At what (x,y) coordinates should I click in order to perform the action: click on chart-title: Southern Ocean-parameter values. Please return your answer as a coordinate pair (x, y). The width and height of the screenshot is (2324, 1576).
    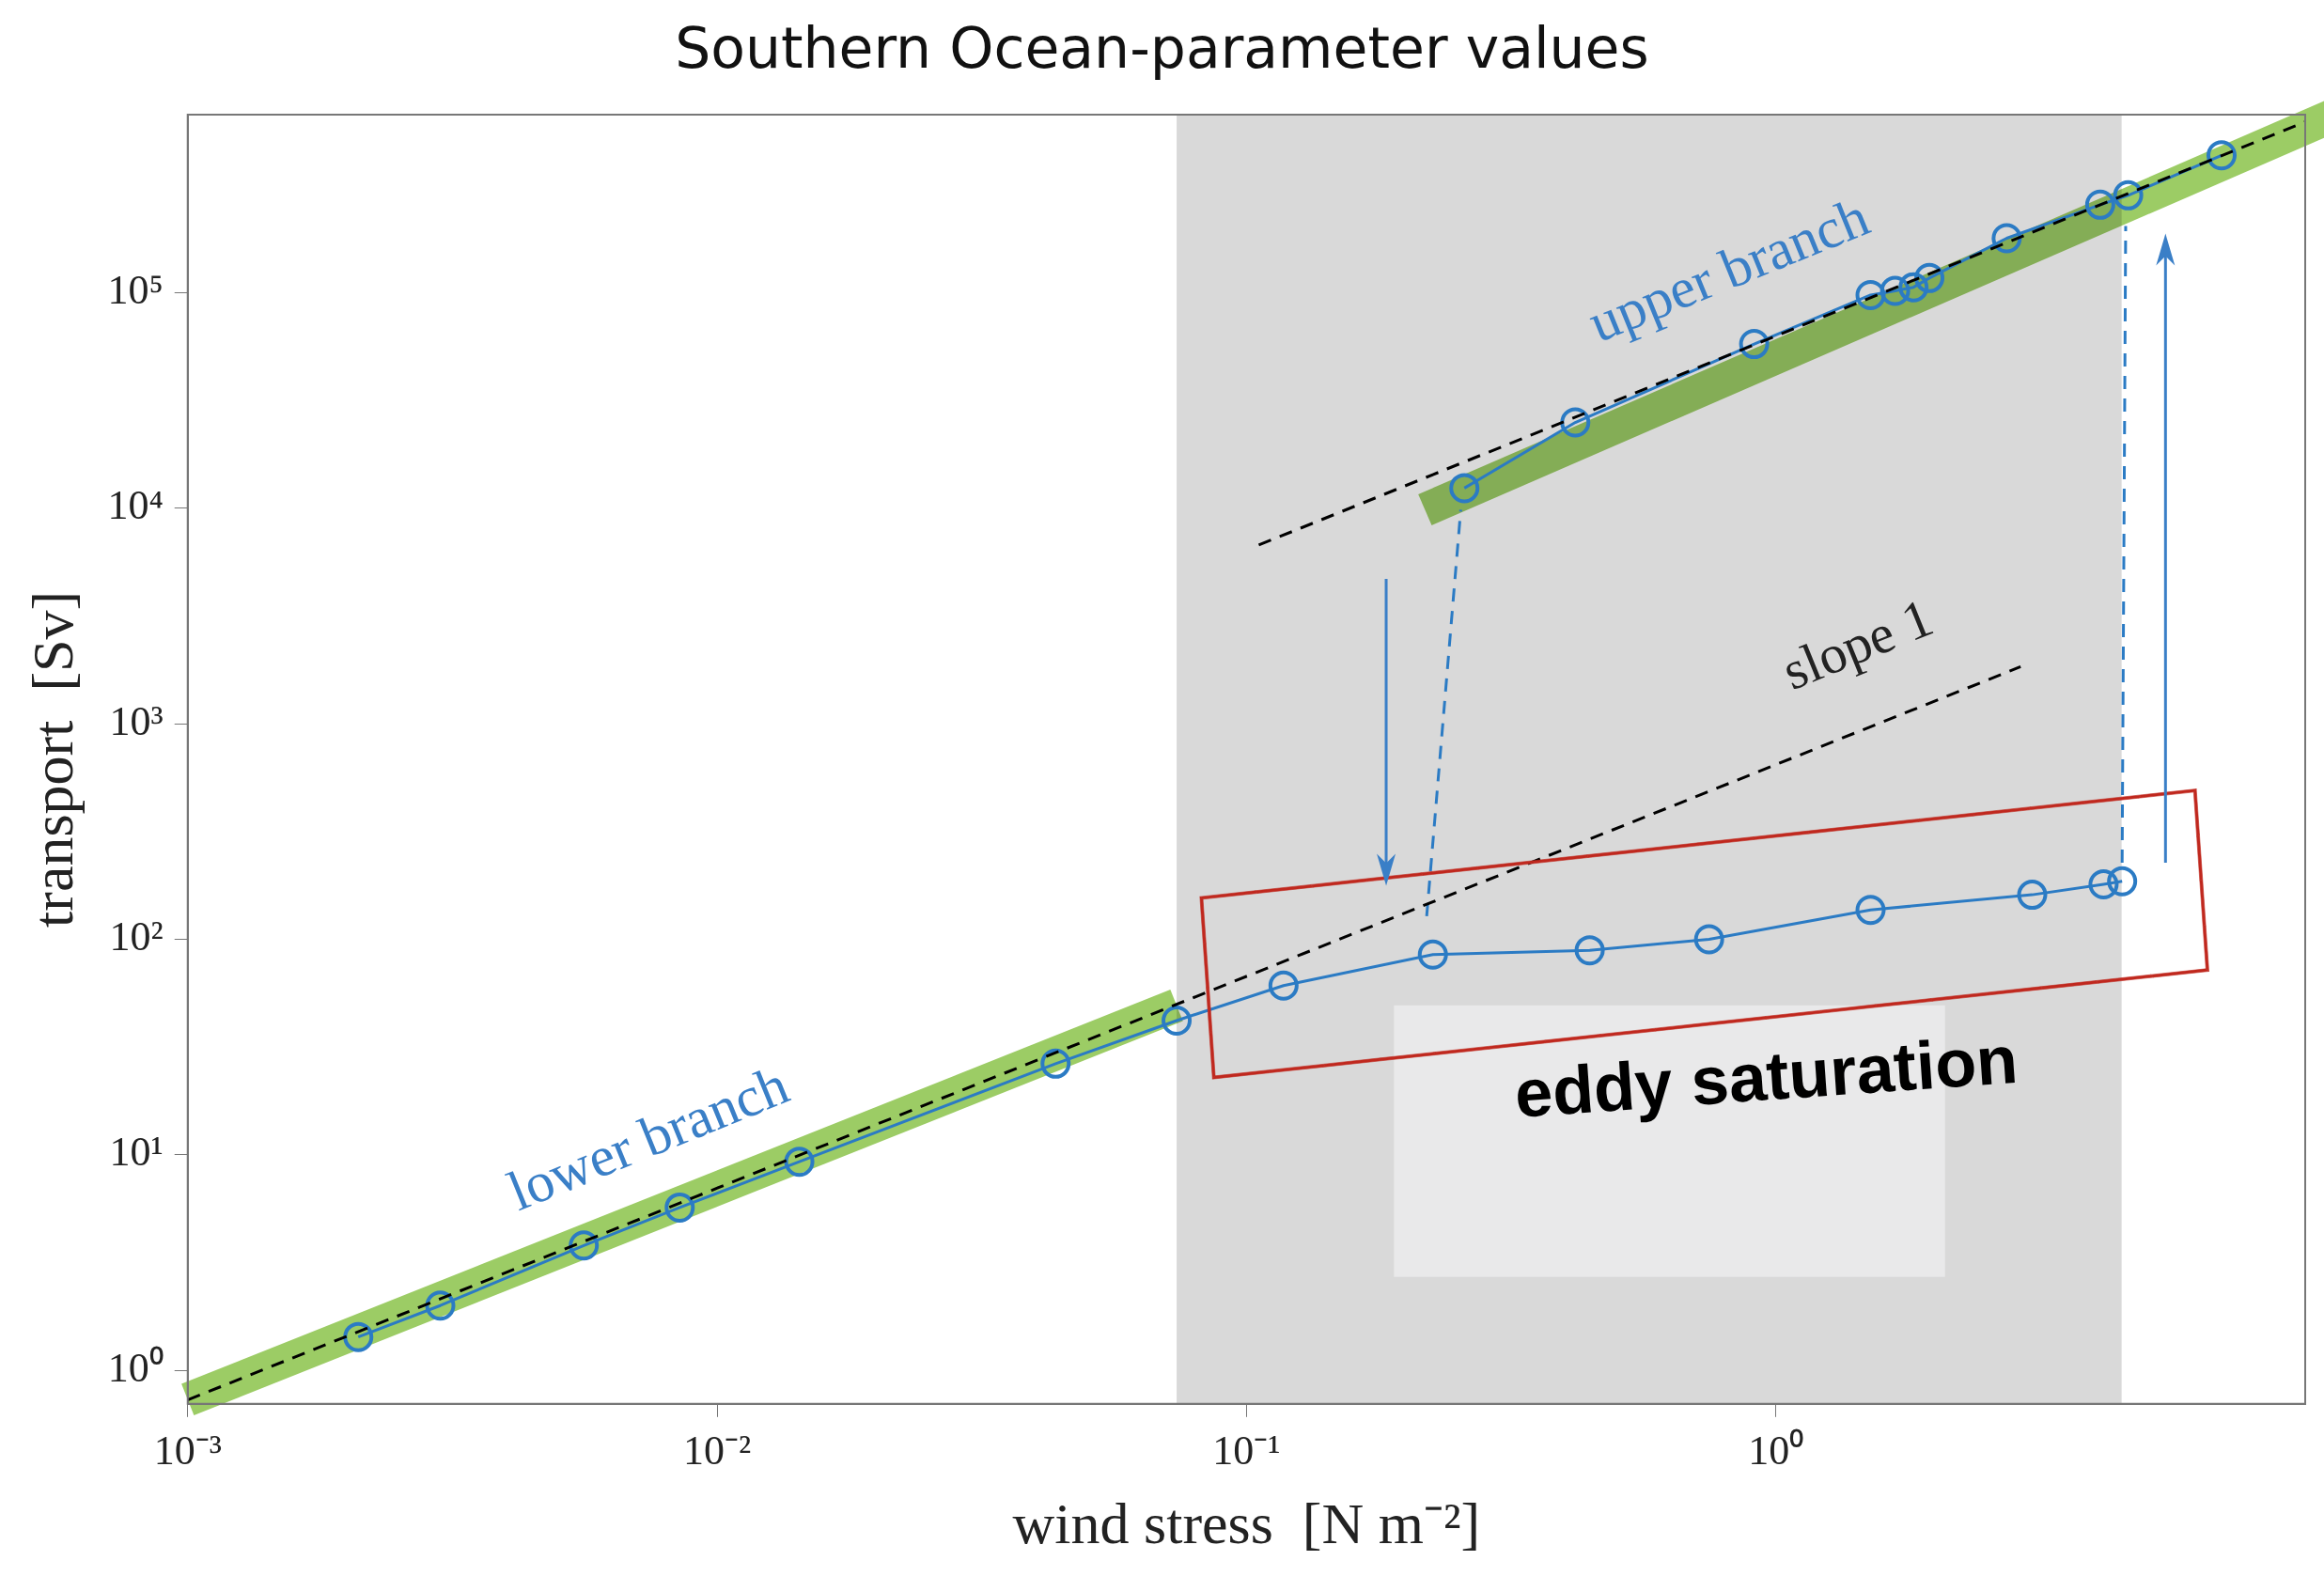
    Looking at the image, I should click on (1162, 47).